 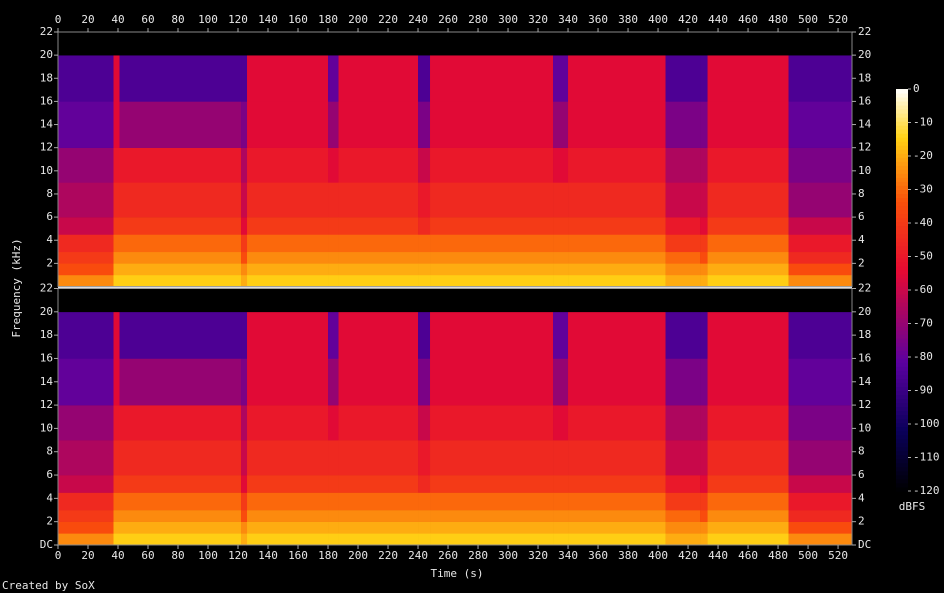 I want to click on x-tick-label-top: 320, so click(x=538, y=19).